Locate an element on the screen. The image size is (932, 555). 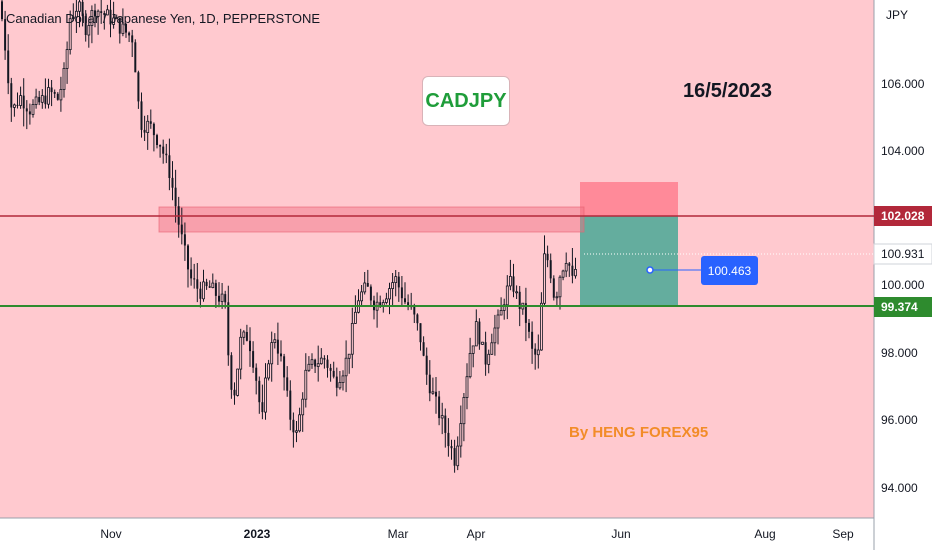
y-tick-label: 100.000 is located at coordinates (903, 285).